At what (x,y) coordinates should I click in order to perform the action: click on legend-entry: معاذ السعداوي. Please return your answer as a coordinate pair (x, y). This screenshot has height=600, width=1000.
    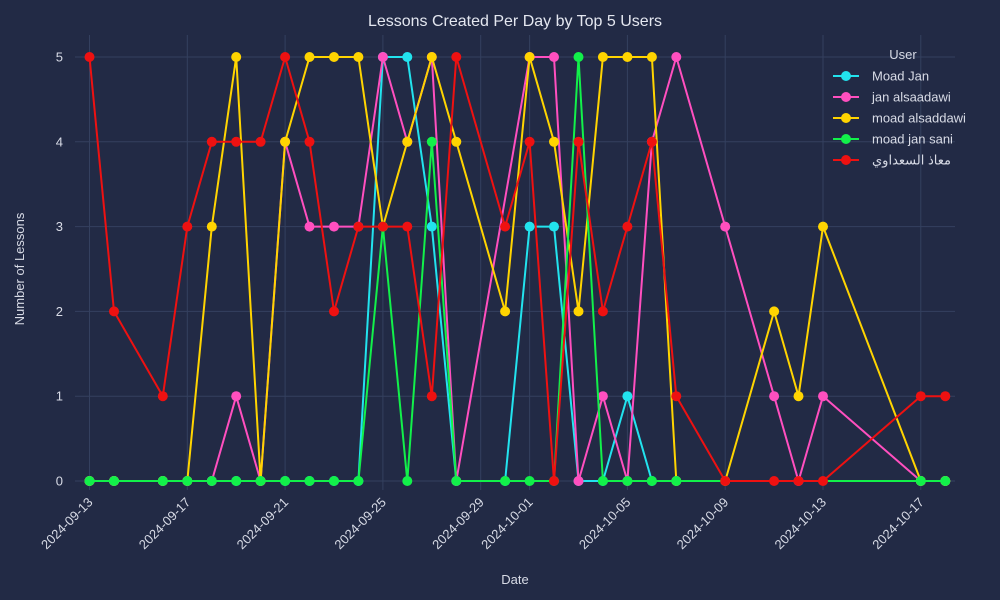
    Looking at the image, I should click on (892, 161).